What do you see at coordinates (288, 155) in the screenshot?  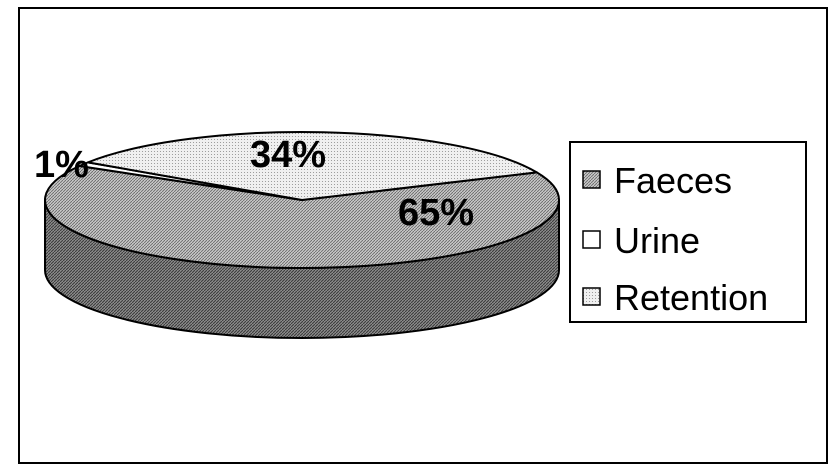 I see `data-label-retention: 34%` at bounding box center [288, 155].